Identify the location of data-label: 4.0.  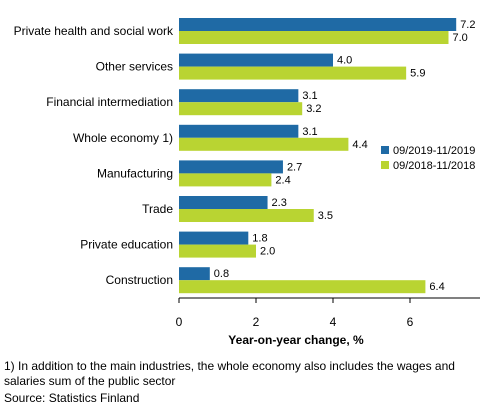
(344, 61).